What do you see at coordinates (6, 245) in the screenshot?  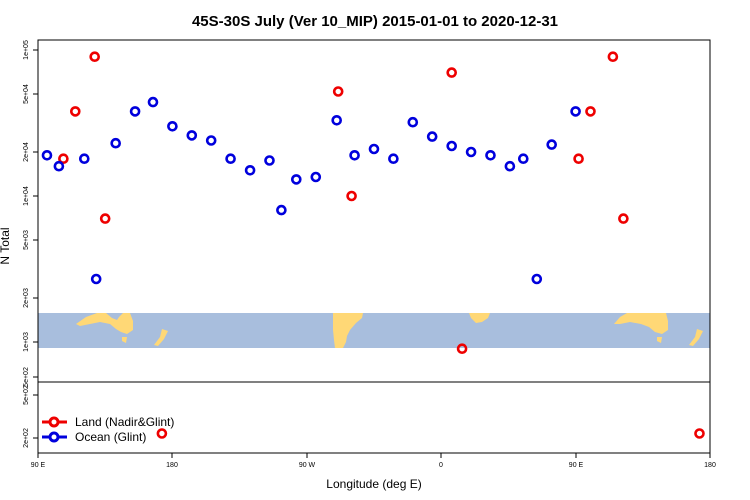 I see `y-axis-label: N Total` at bounding box center [6, 245].